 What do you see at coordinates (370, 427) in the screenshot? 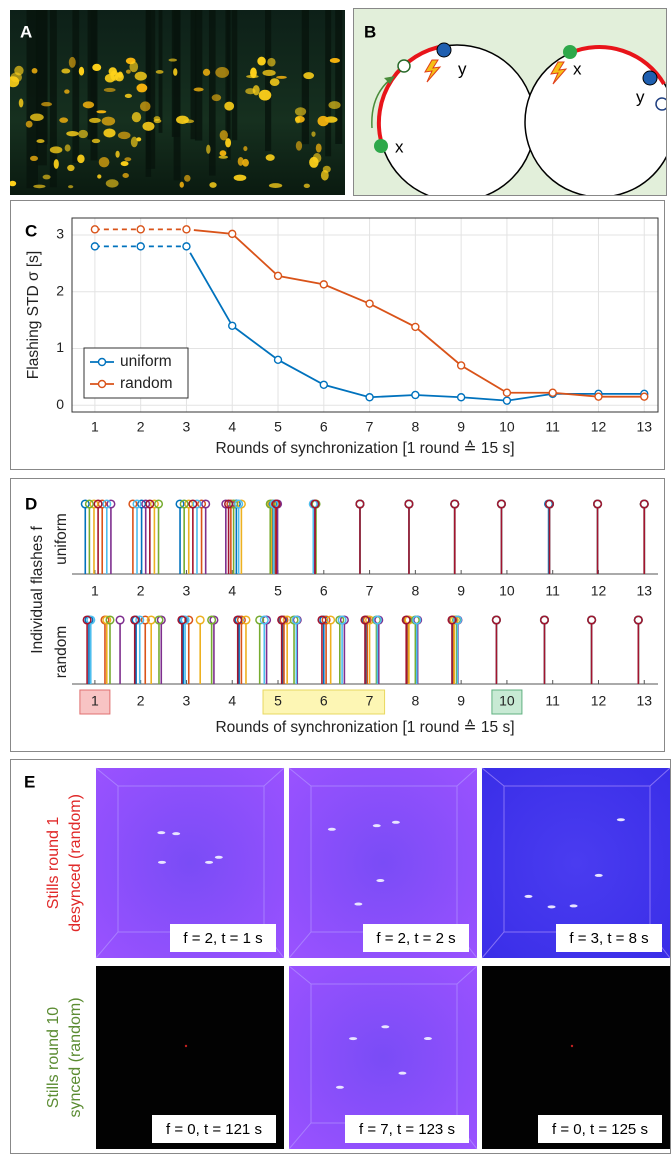
I see `x-tick-label: 7` at bounding box center [370, 427].